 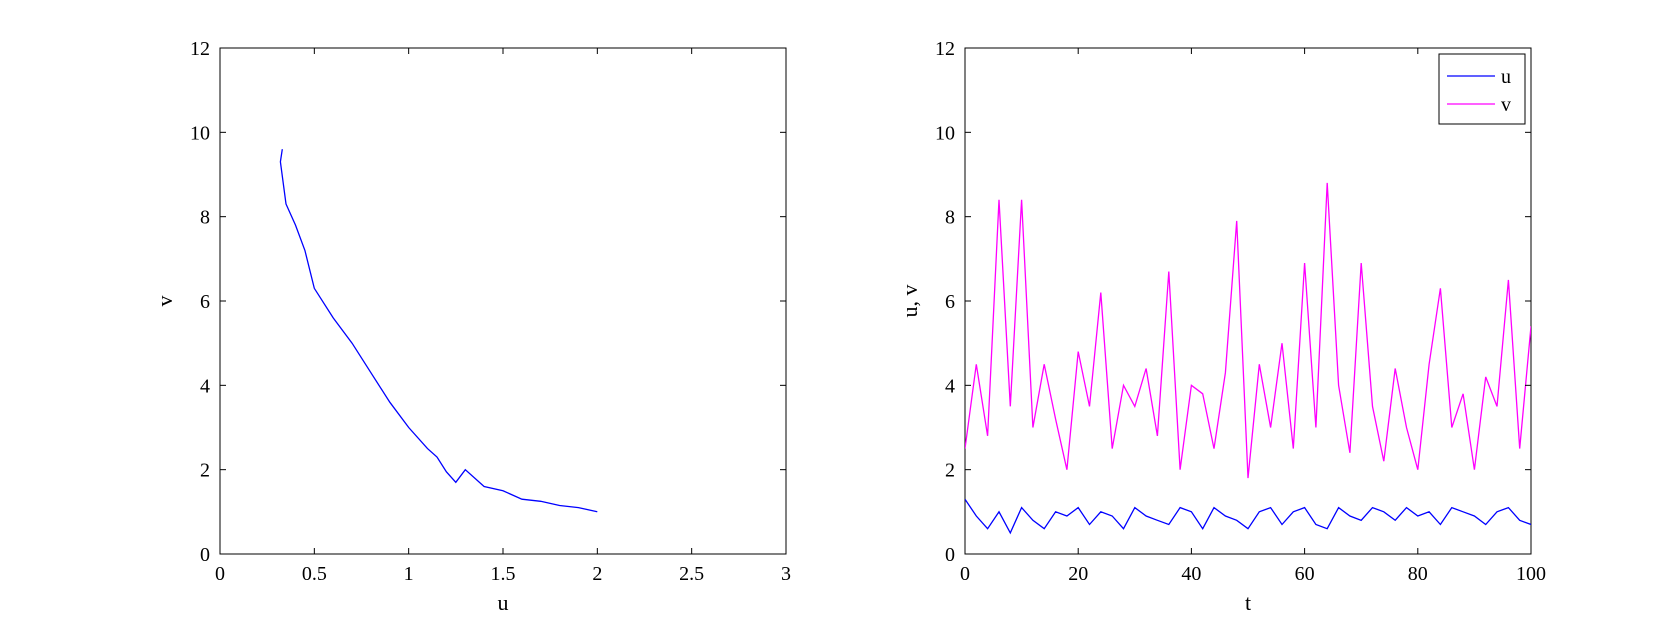 I want to click on x-tick-label: 1.5, so click(x=503, y=574).